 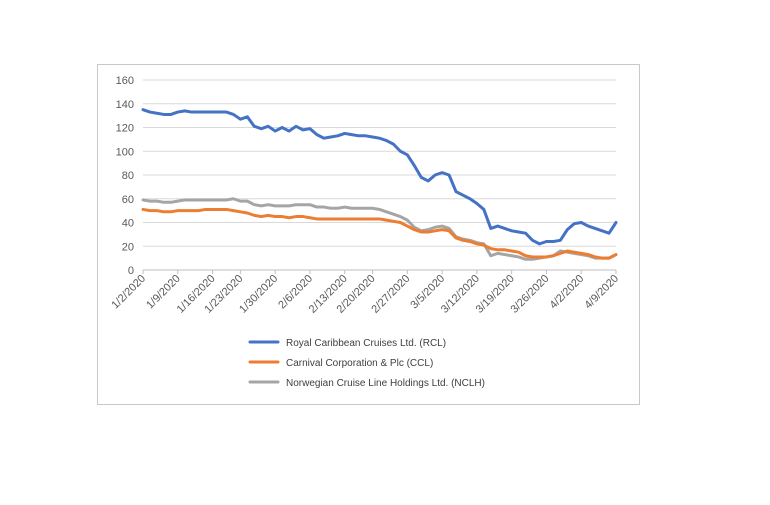 What do you see at coordinates (125, 105) in the screenshot?
I see `y-tick-label: 140` at bounding box center [125, 105].